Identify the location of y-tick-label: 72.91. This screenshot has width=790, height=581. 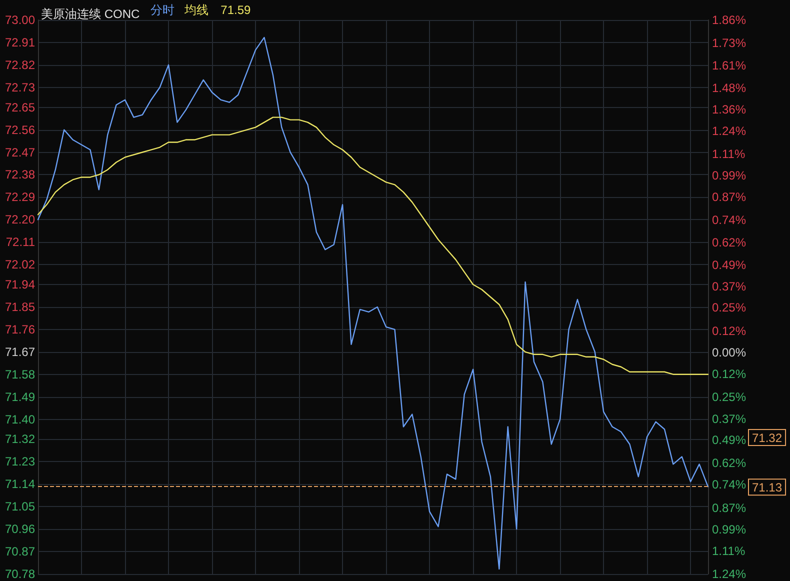
(20, 42).